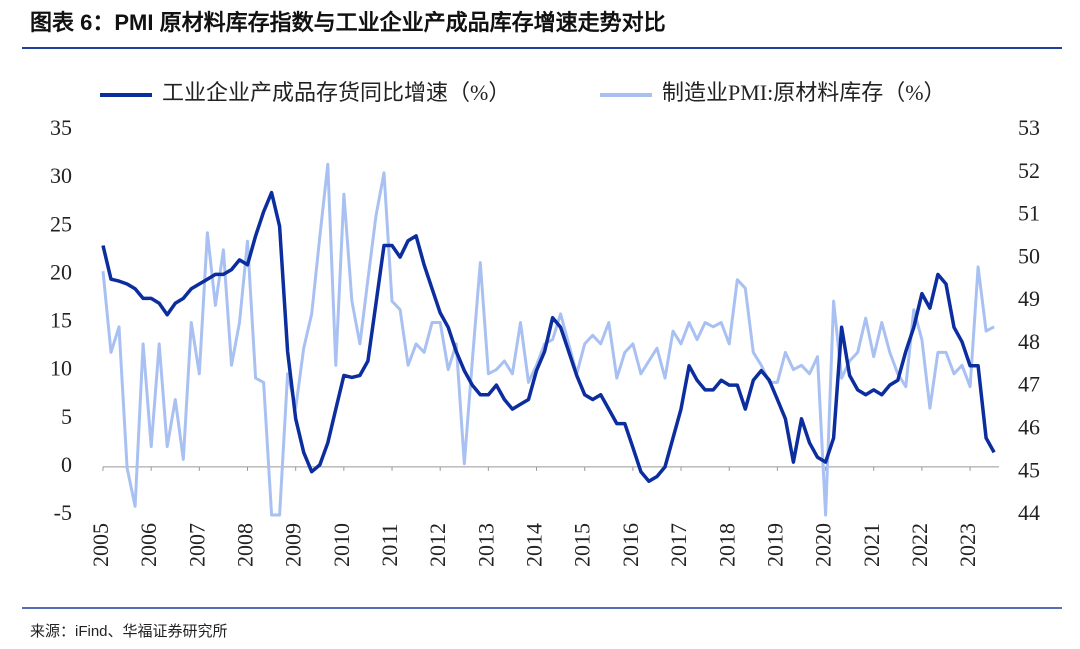  I want to click on x-tick-label: 2019, so click(774, 545).